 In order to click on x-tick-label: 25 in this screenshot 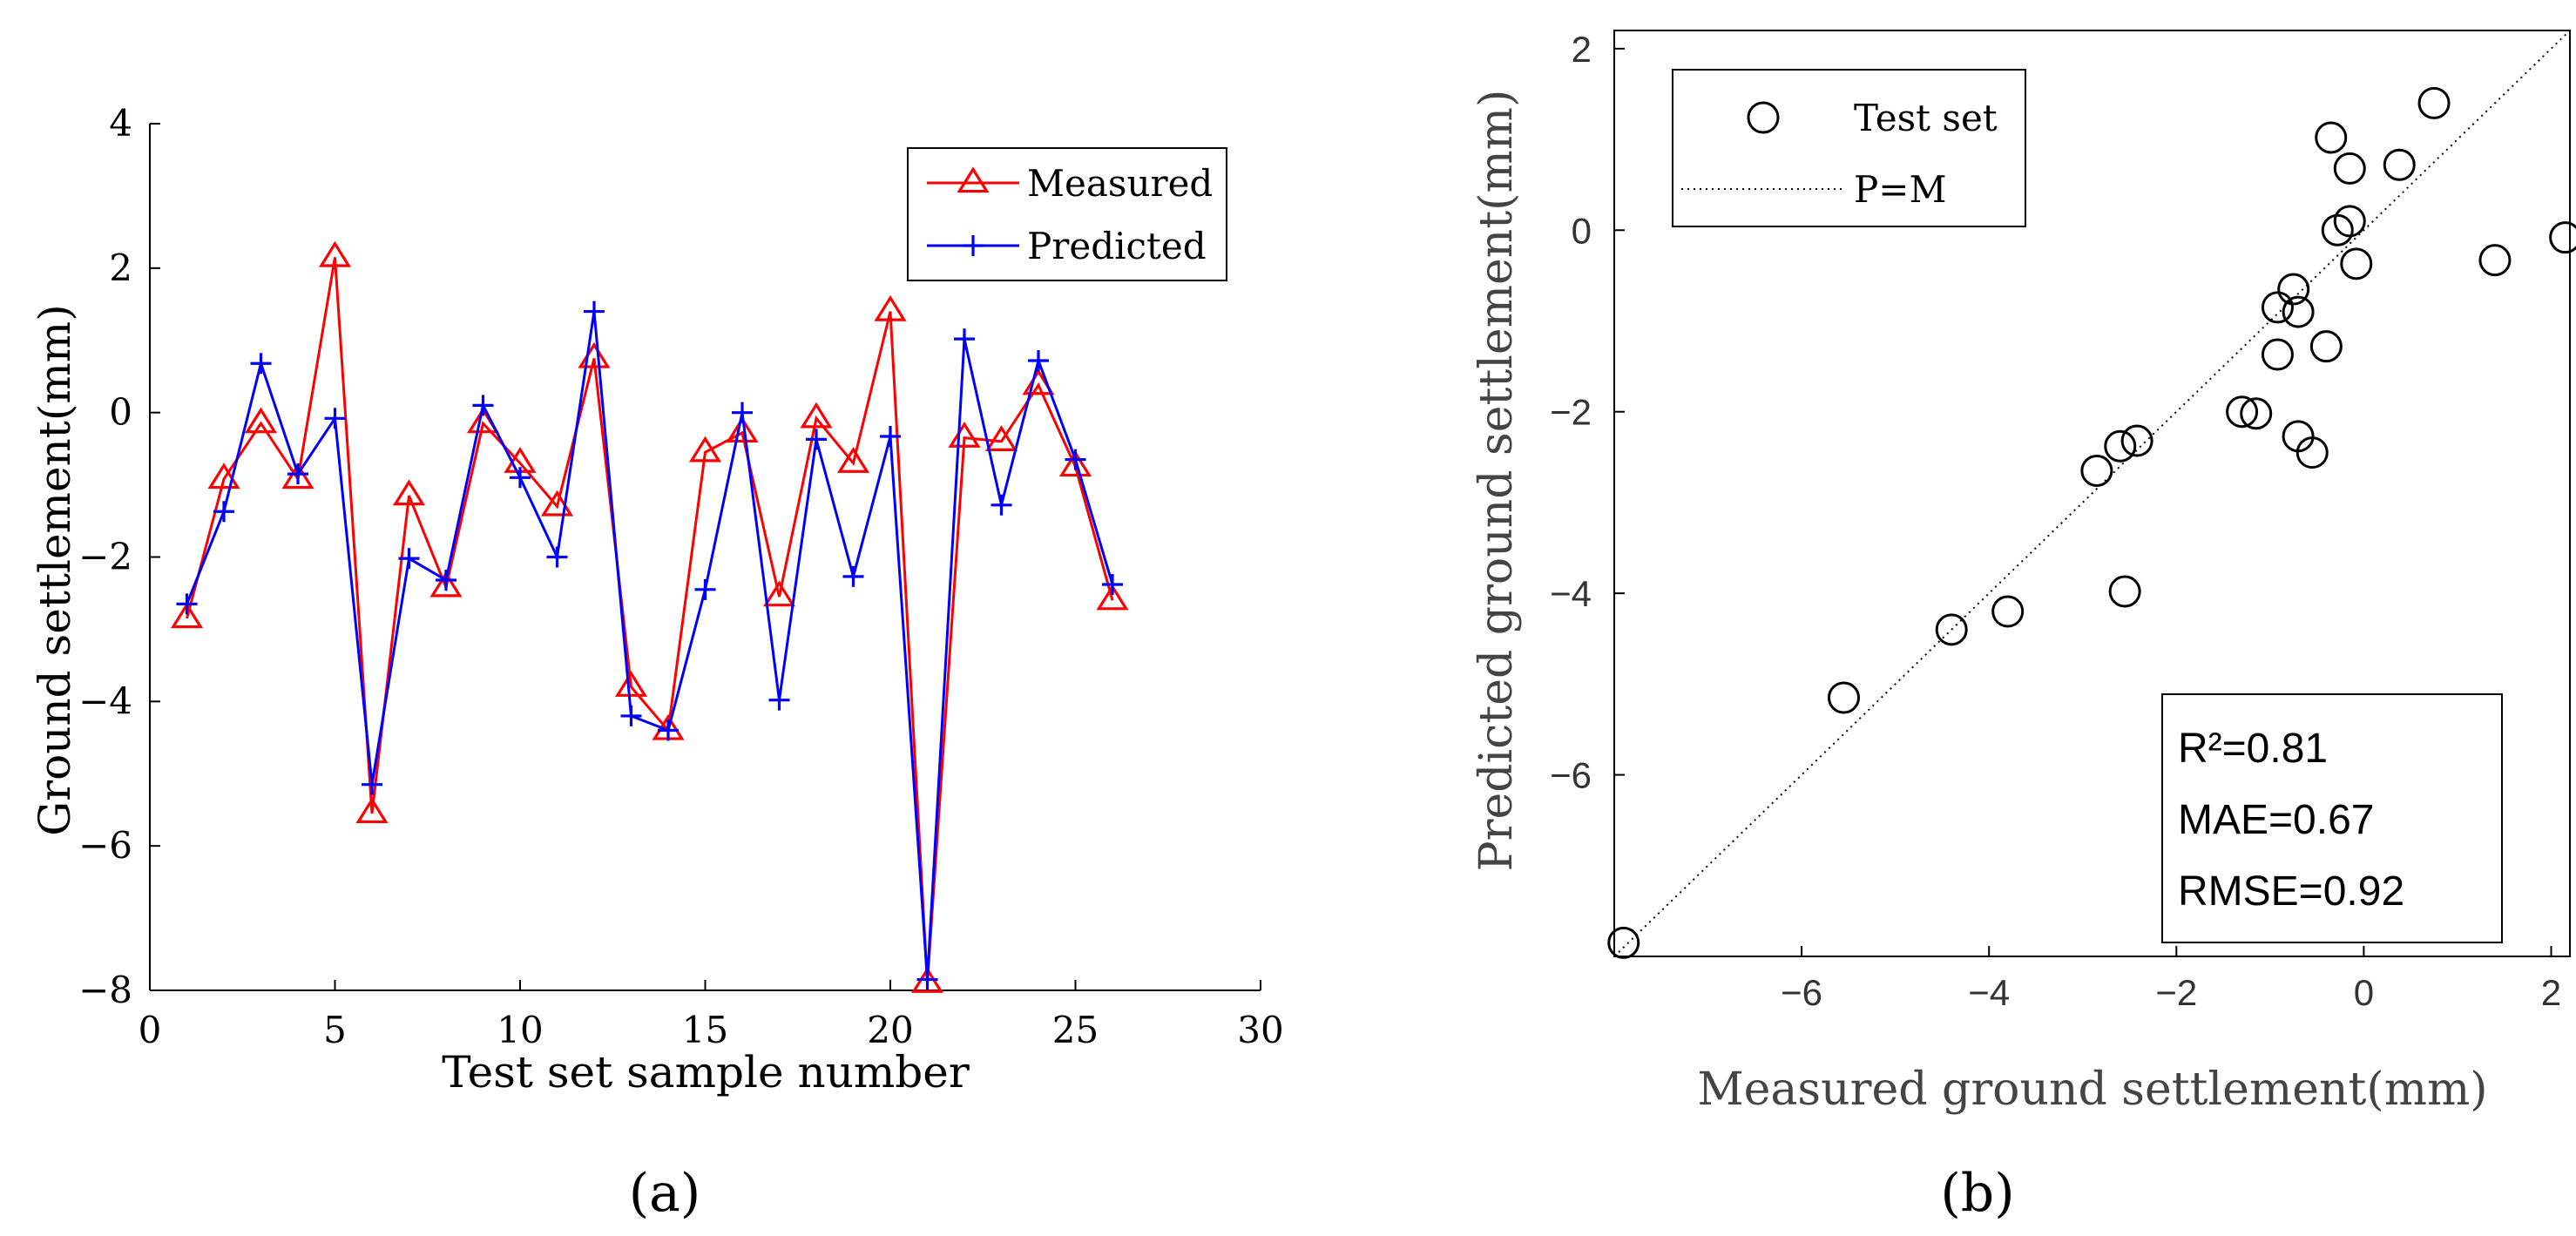, I will do `click(1075, 1030)`.